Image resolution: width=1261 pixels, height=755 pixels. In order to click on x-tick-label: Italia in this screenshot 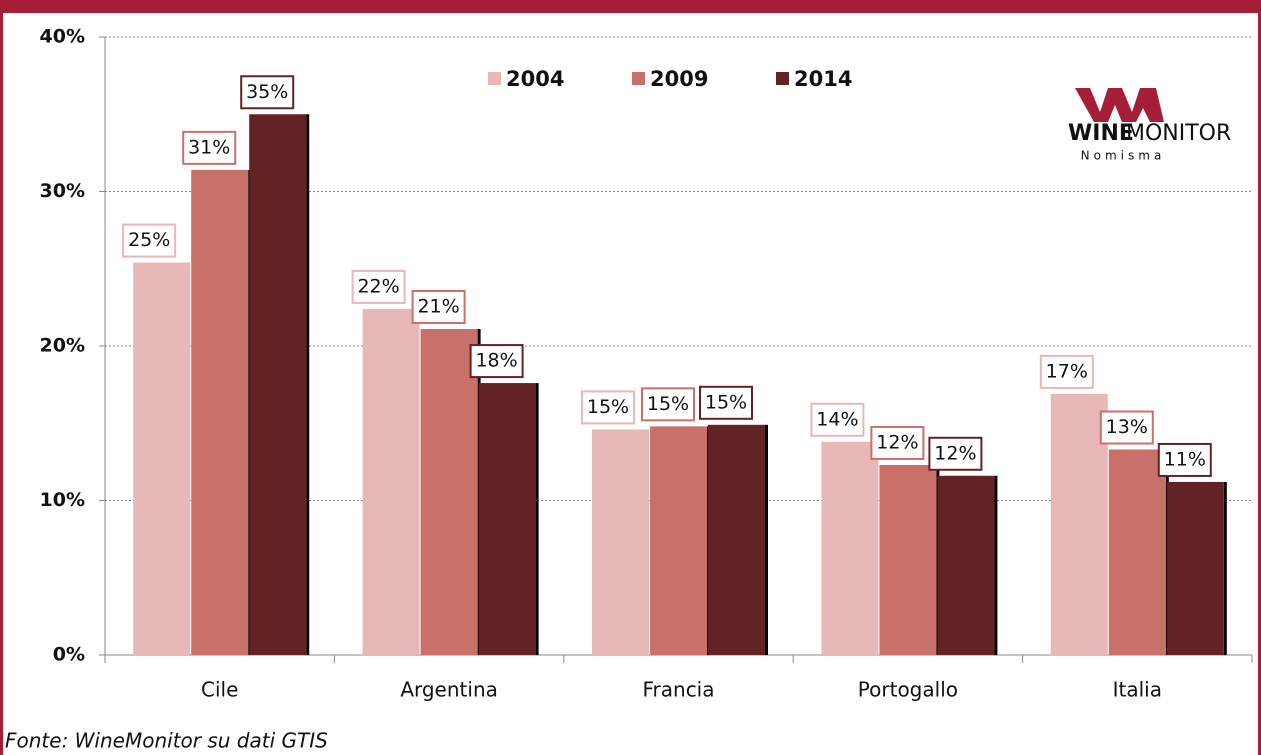, I will do `click(1137, 690)`.